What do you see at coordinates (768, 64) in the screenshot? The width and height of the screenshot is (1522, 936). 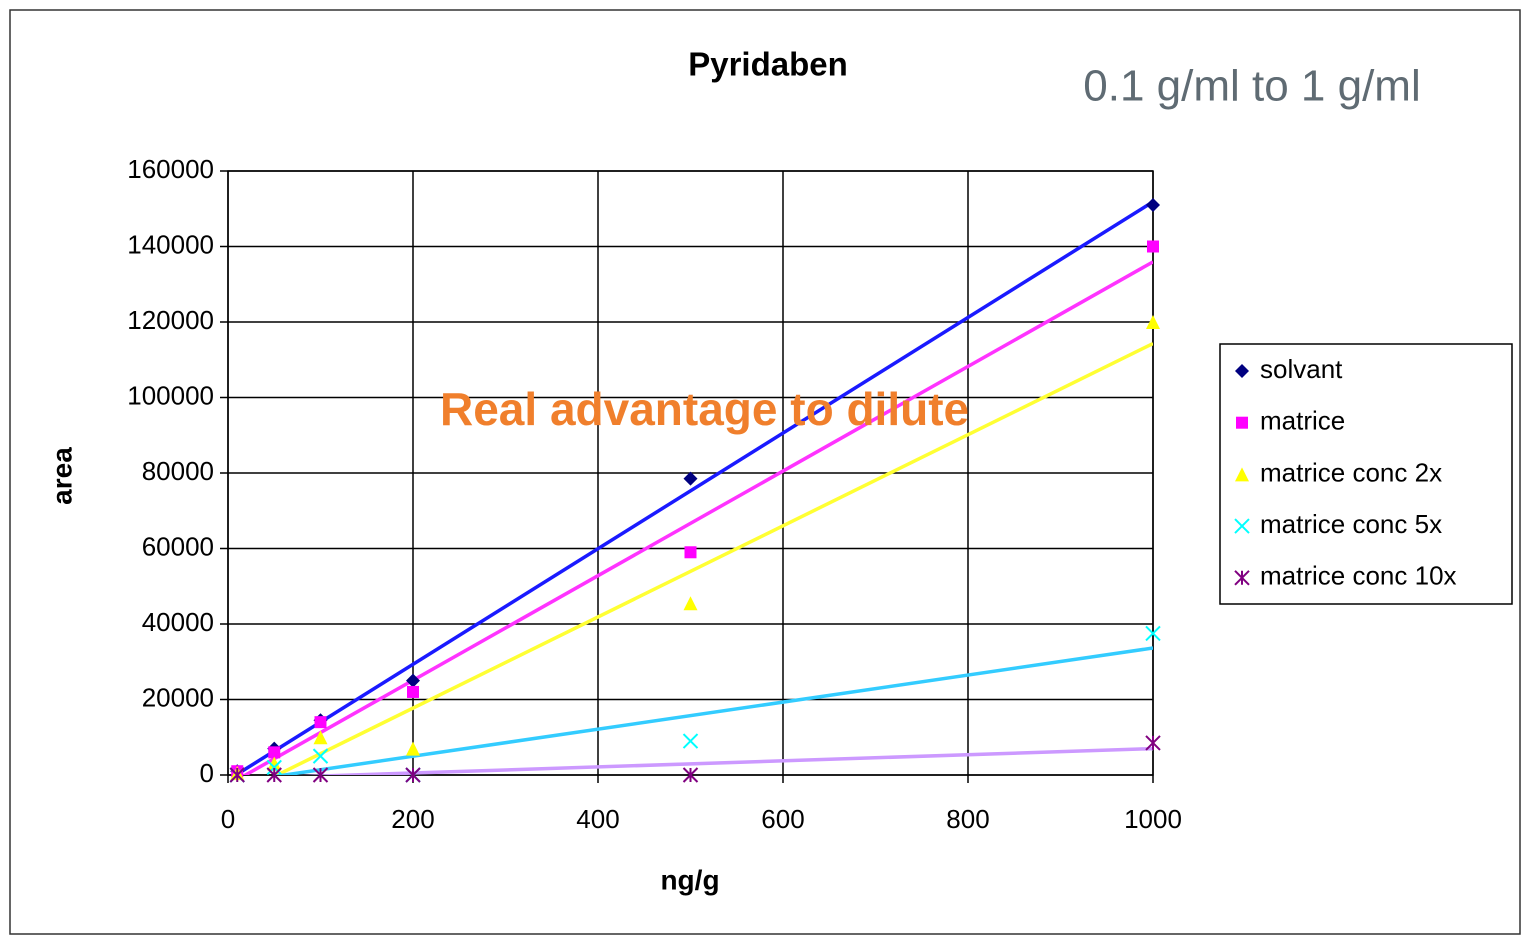 I see `chart-title: Pyridaben` at bounding box center [768, 64].